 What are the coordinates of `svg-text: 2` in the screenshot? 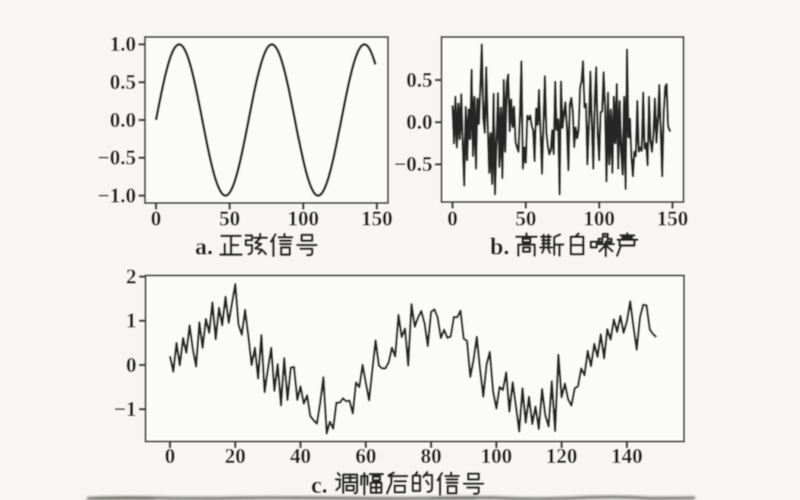 It's located at (131, 276).